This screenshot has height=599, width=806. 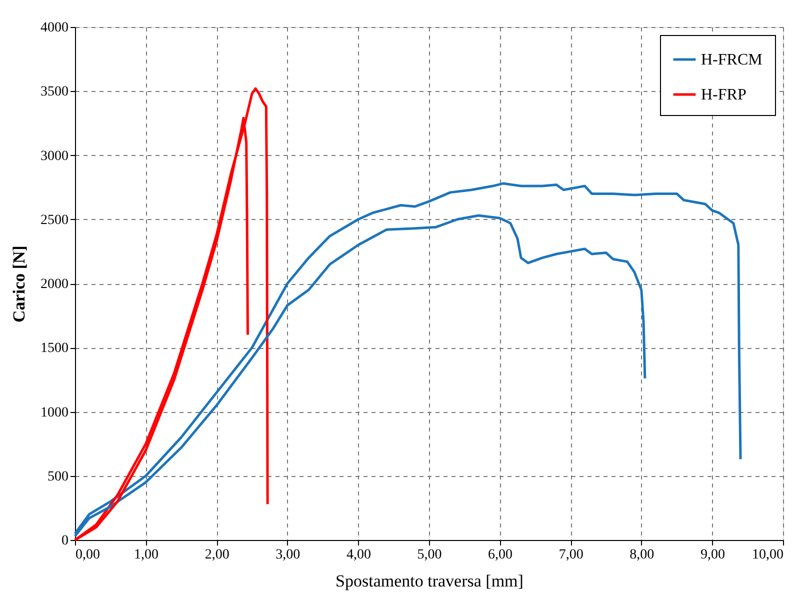 I want to click on y-tick-label: 1500, so click(x=54, y=348).